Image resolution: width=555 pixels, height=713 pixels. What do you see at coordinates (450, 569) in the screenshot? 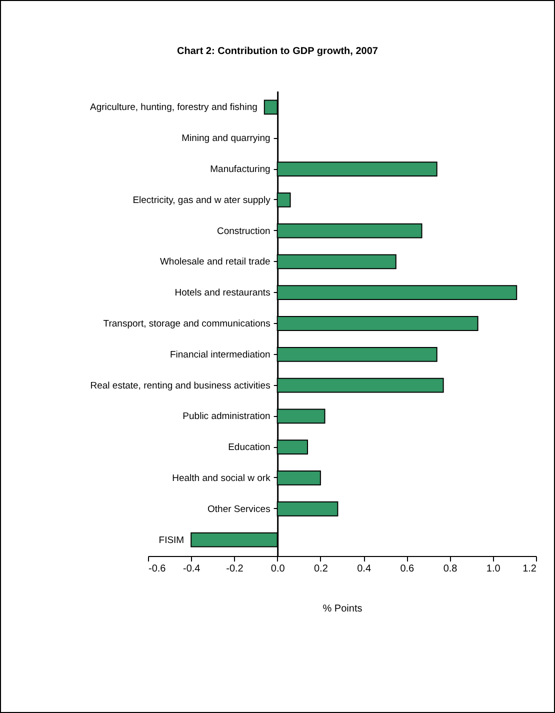
I see `x-tick-label: 0.8` at bounding box center [450, 569].